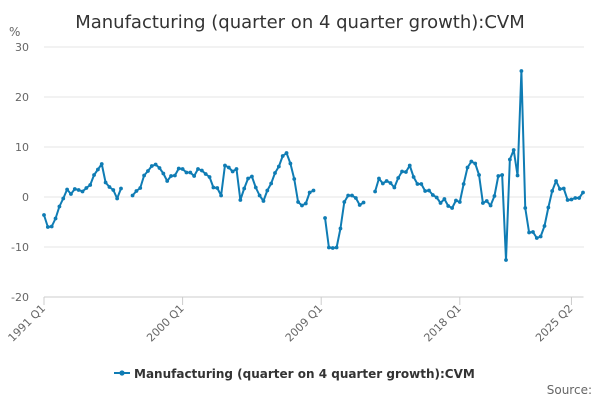  Describe the element at coordinates (569, 390) in the screenshot. I see `source-credit: Source:` at that location.